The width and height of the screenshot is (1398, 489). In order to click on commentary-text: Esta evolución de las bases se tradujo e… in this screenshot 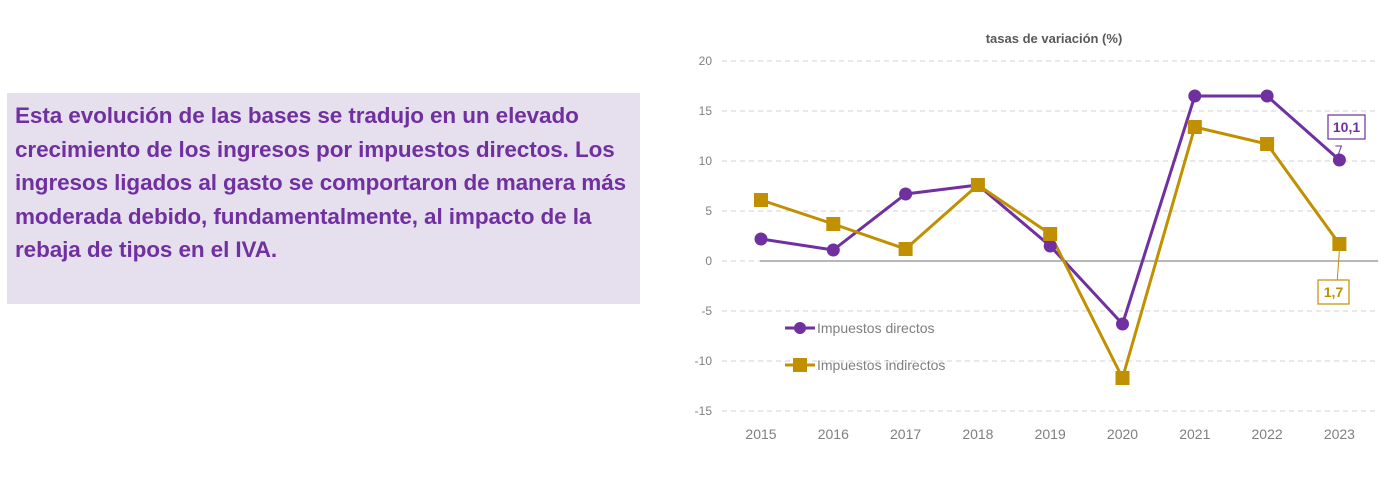, I will do `click(321, 182)`.